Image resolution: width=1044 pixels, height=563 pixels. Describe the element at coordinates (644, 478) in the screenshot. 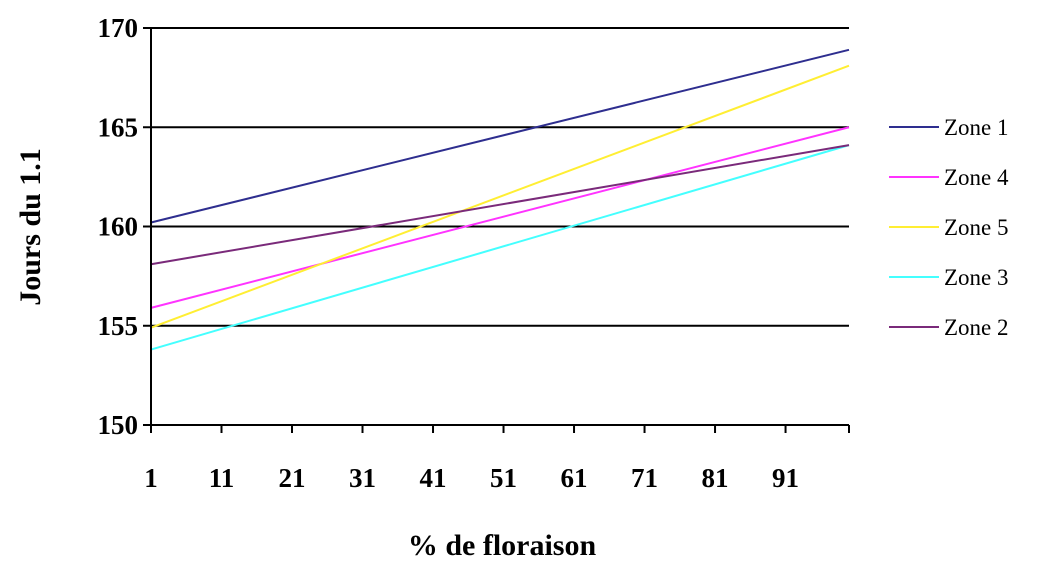

I see `x-tick-label: 71` at that location.